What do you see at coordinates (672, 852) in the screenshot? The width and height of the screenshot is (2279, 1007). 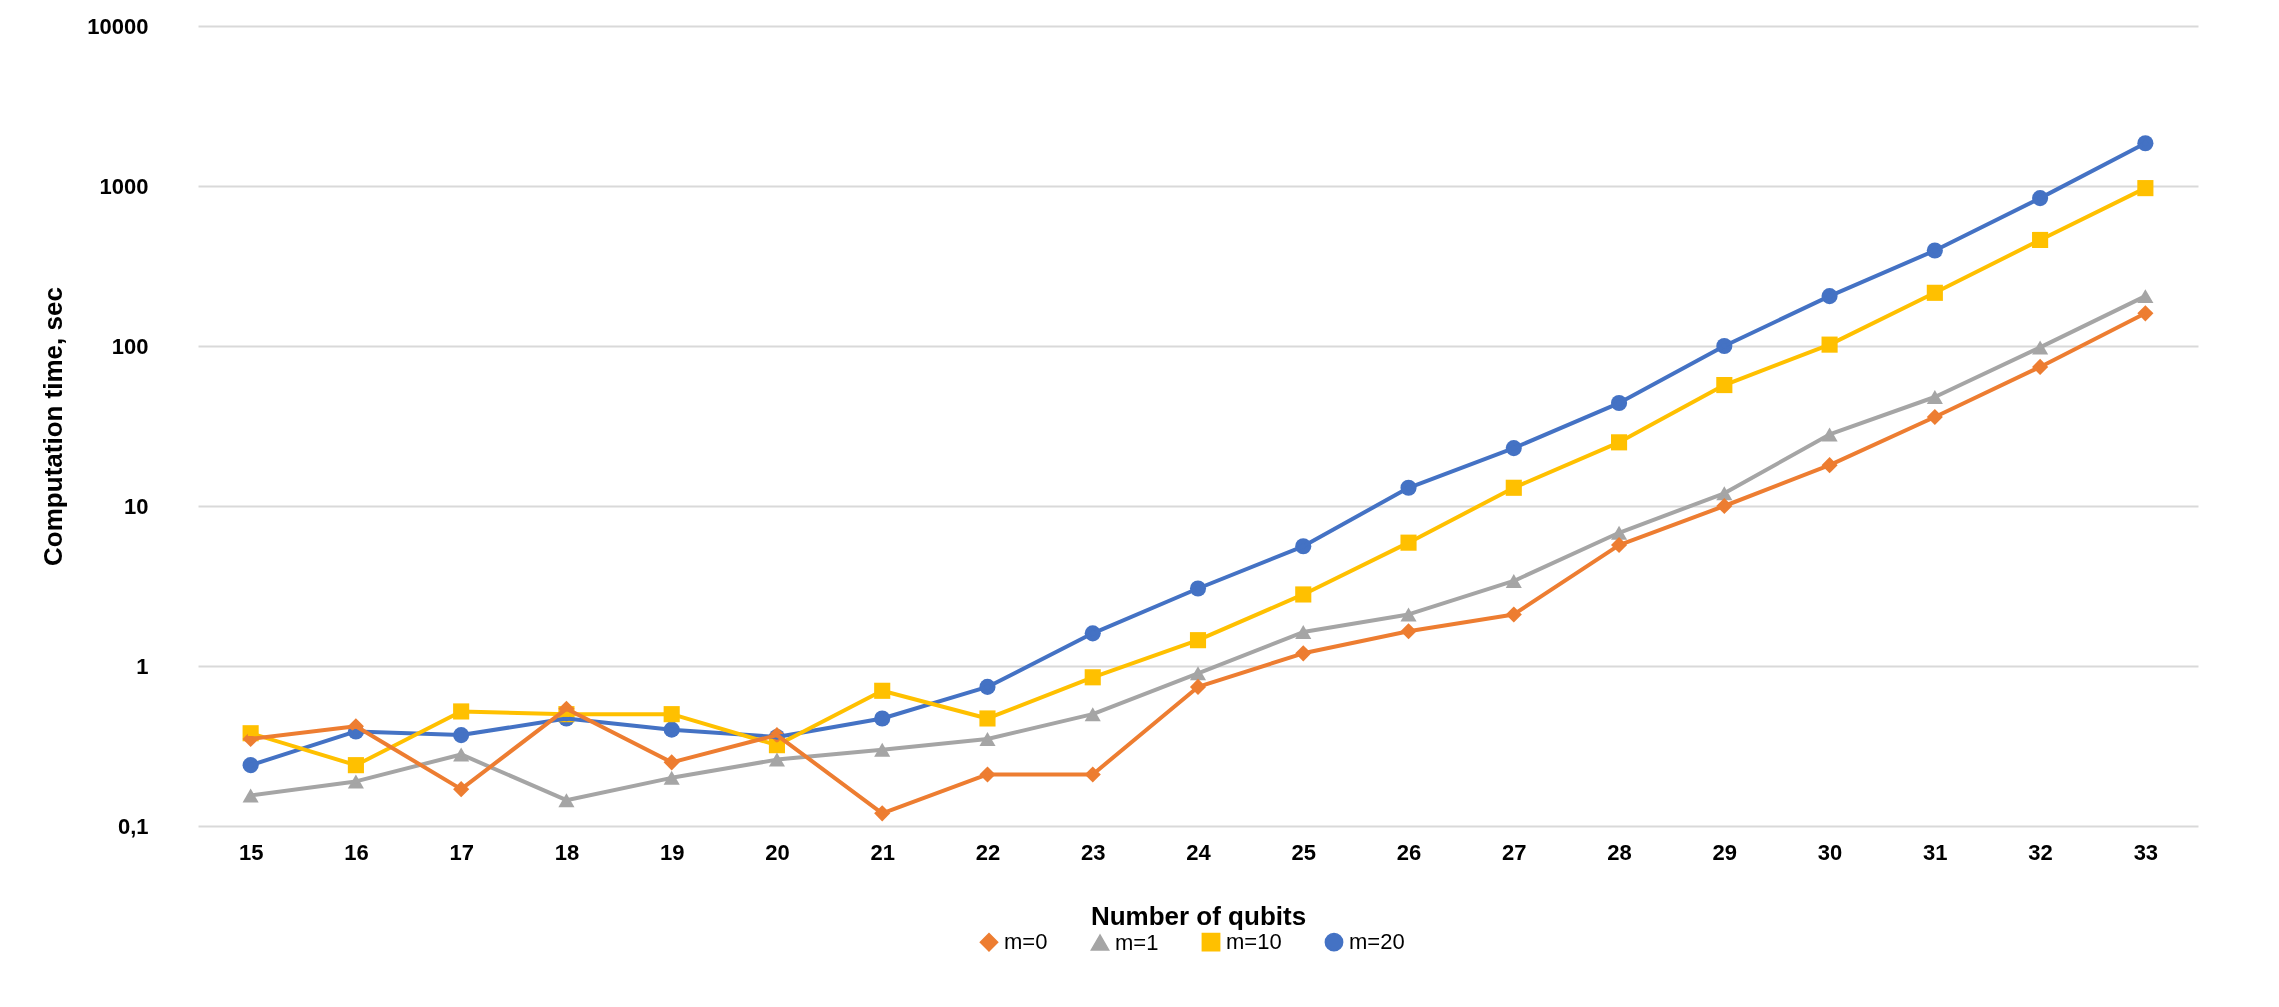 I see `x-tick-label: 19` at bounding box center [672, 852].